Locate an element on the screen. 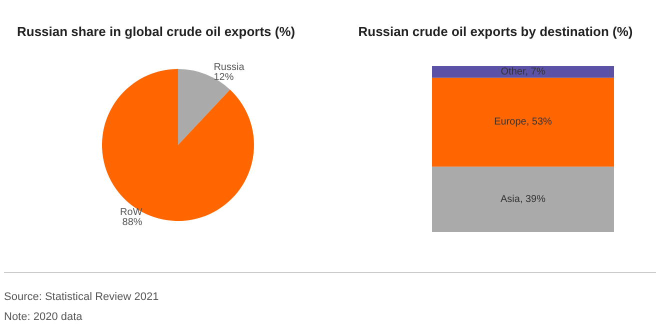 The height and width of the screenshot is (324, 661). text: Note: 2020 data is located at coordinates (44, 317).